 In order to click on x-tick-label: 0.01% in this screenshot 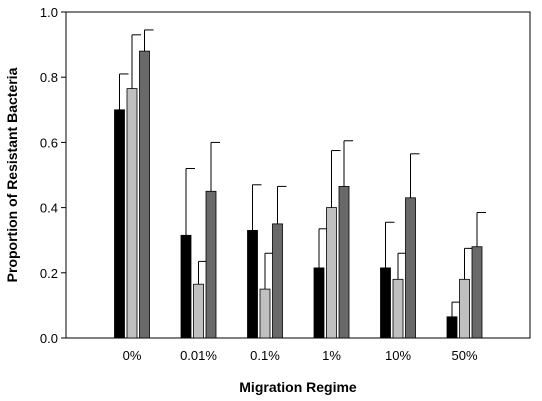, I will do `click(198, 355)`.